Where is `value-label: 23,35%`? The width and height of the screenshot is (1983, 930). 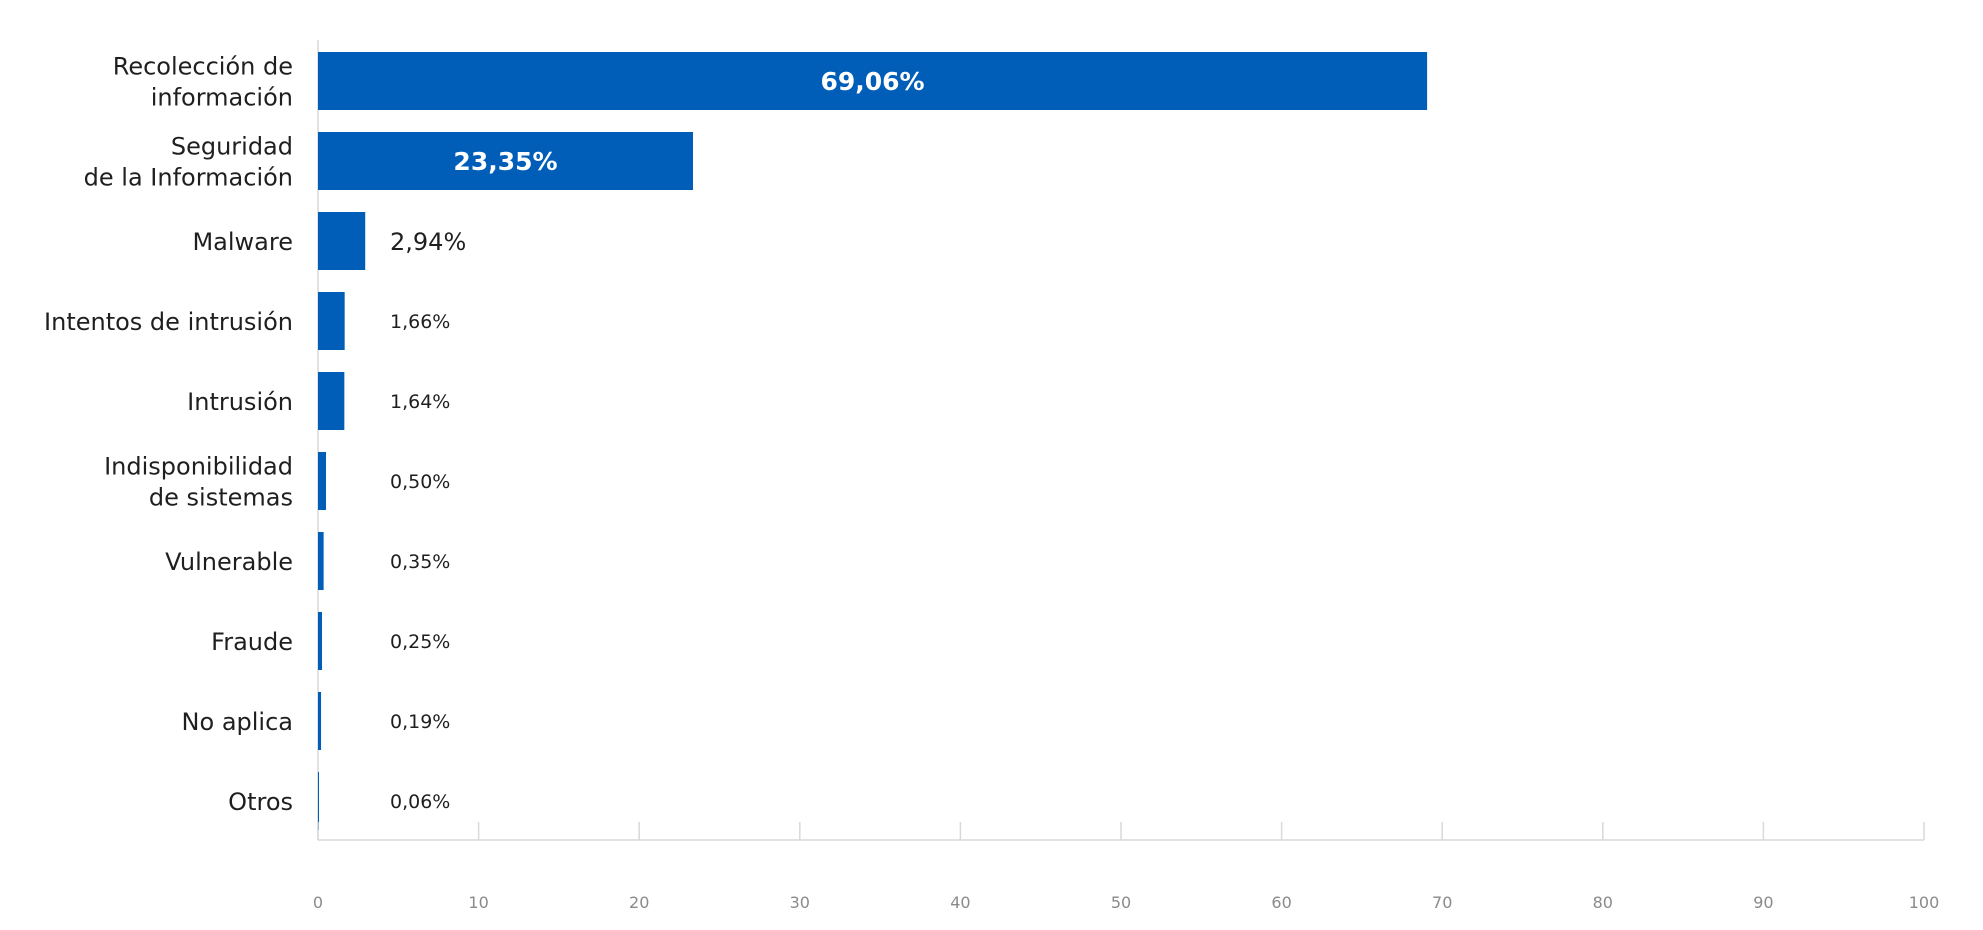 value-label: 23,35% is located at coordinates (505, 161).